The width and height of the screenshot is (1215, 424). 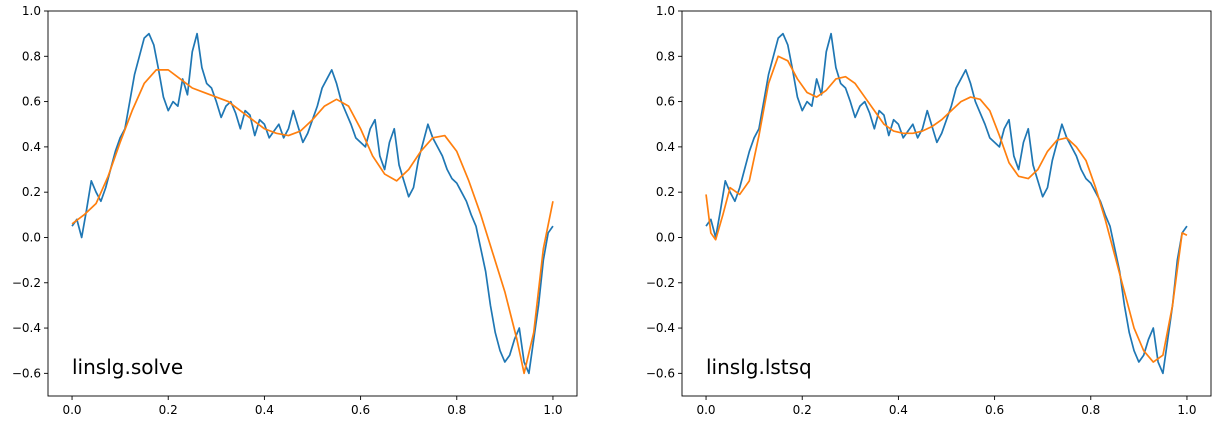 I want to click on annotation-label: linslg.solve, so click(x=127, y=367).